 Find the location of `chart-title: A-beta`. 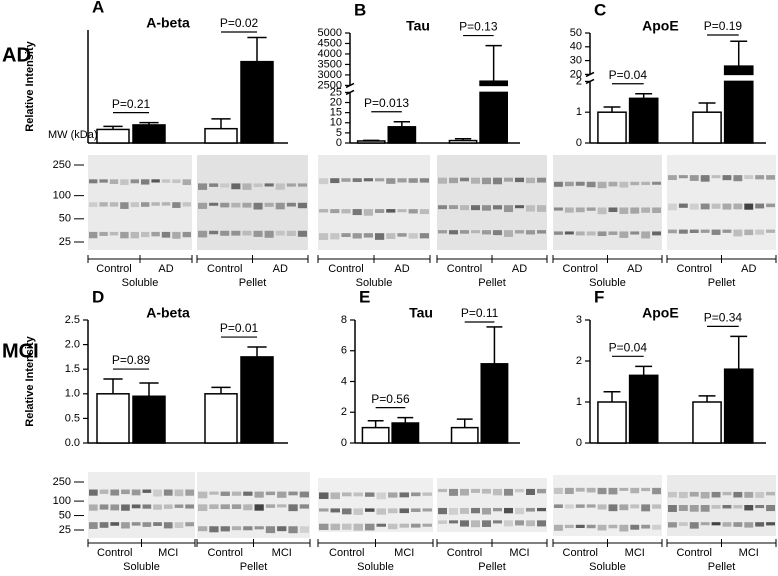

chart-title: A-beta is located at coordinates (168, 313).